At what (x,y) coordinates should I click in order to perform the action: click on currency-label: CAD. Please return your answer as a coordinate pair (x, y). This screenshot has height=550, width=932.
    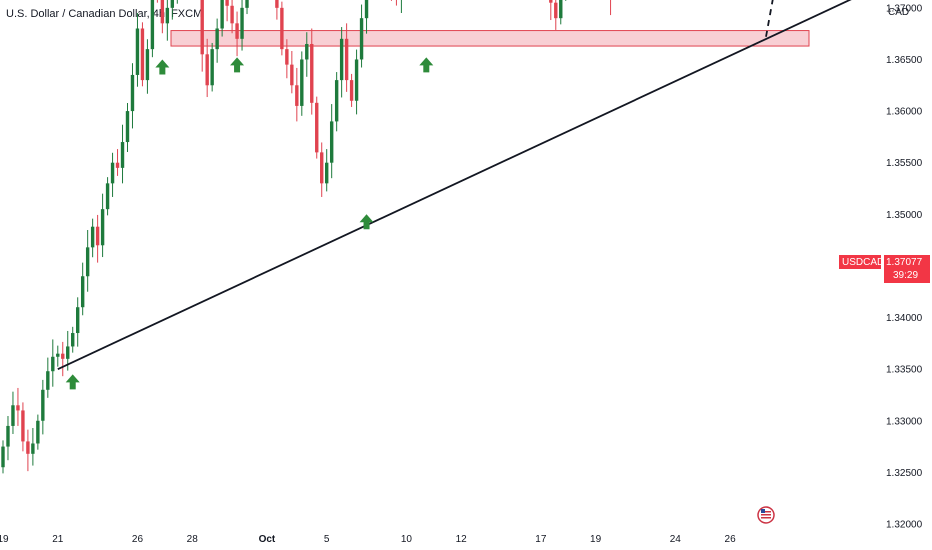
    Looking at the image, I should click on (899, 12).